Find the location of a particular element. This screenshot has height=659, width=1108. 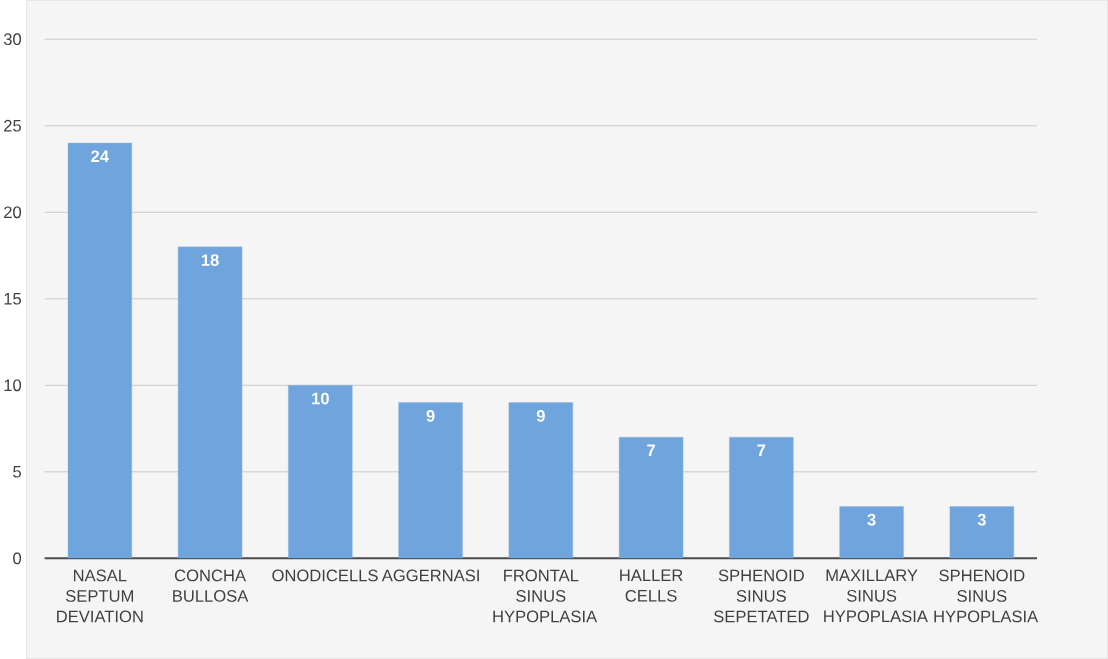

y-tick-label: 5 is located at coordinates (17, 472).